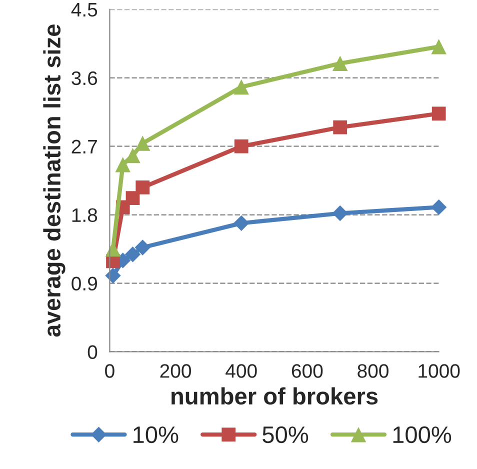  I want to click on x-tick-label: 0, so click(109, 371).